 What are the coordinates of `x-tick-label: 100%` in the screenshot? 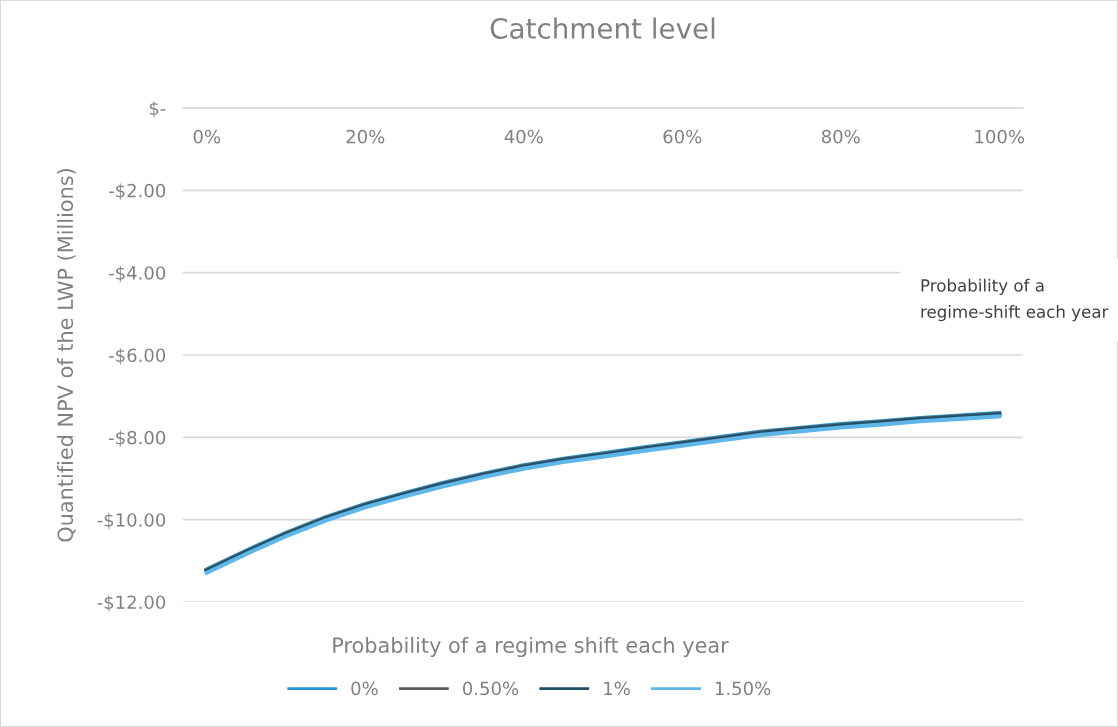 It's located at (1000, 136).